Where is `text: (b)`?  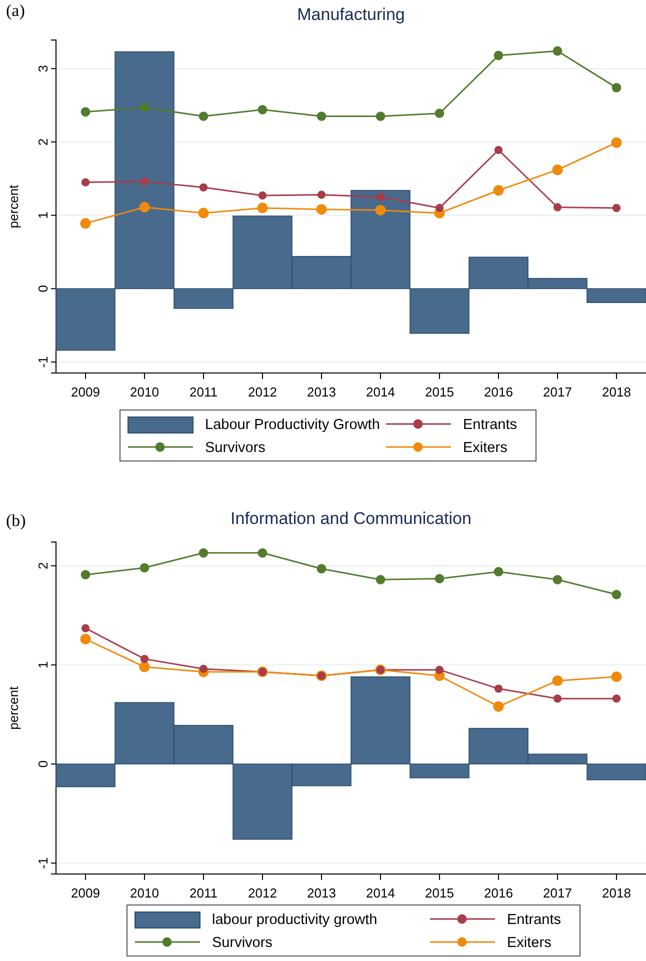 text: (b) is located at coordinates (16, 520).